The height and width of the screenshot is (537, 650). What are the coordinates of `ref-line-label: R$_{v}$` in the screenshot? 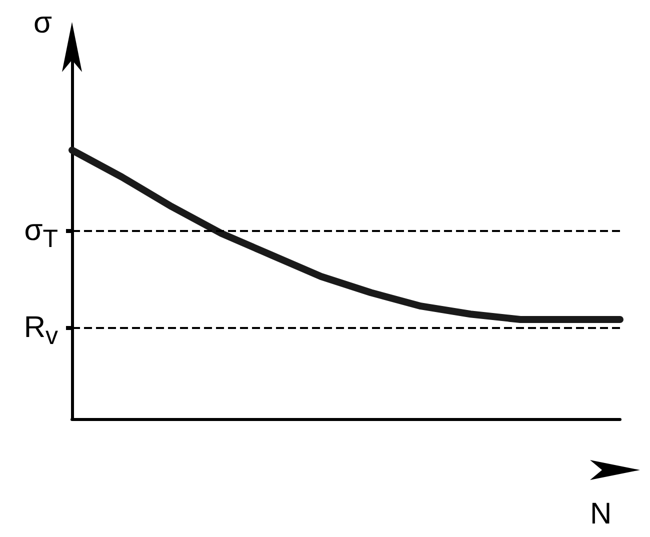 It's located at (41, 331).